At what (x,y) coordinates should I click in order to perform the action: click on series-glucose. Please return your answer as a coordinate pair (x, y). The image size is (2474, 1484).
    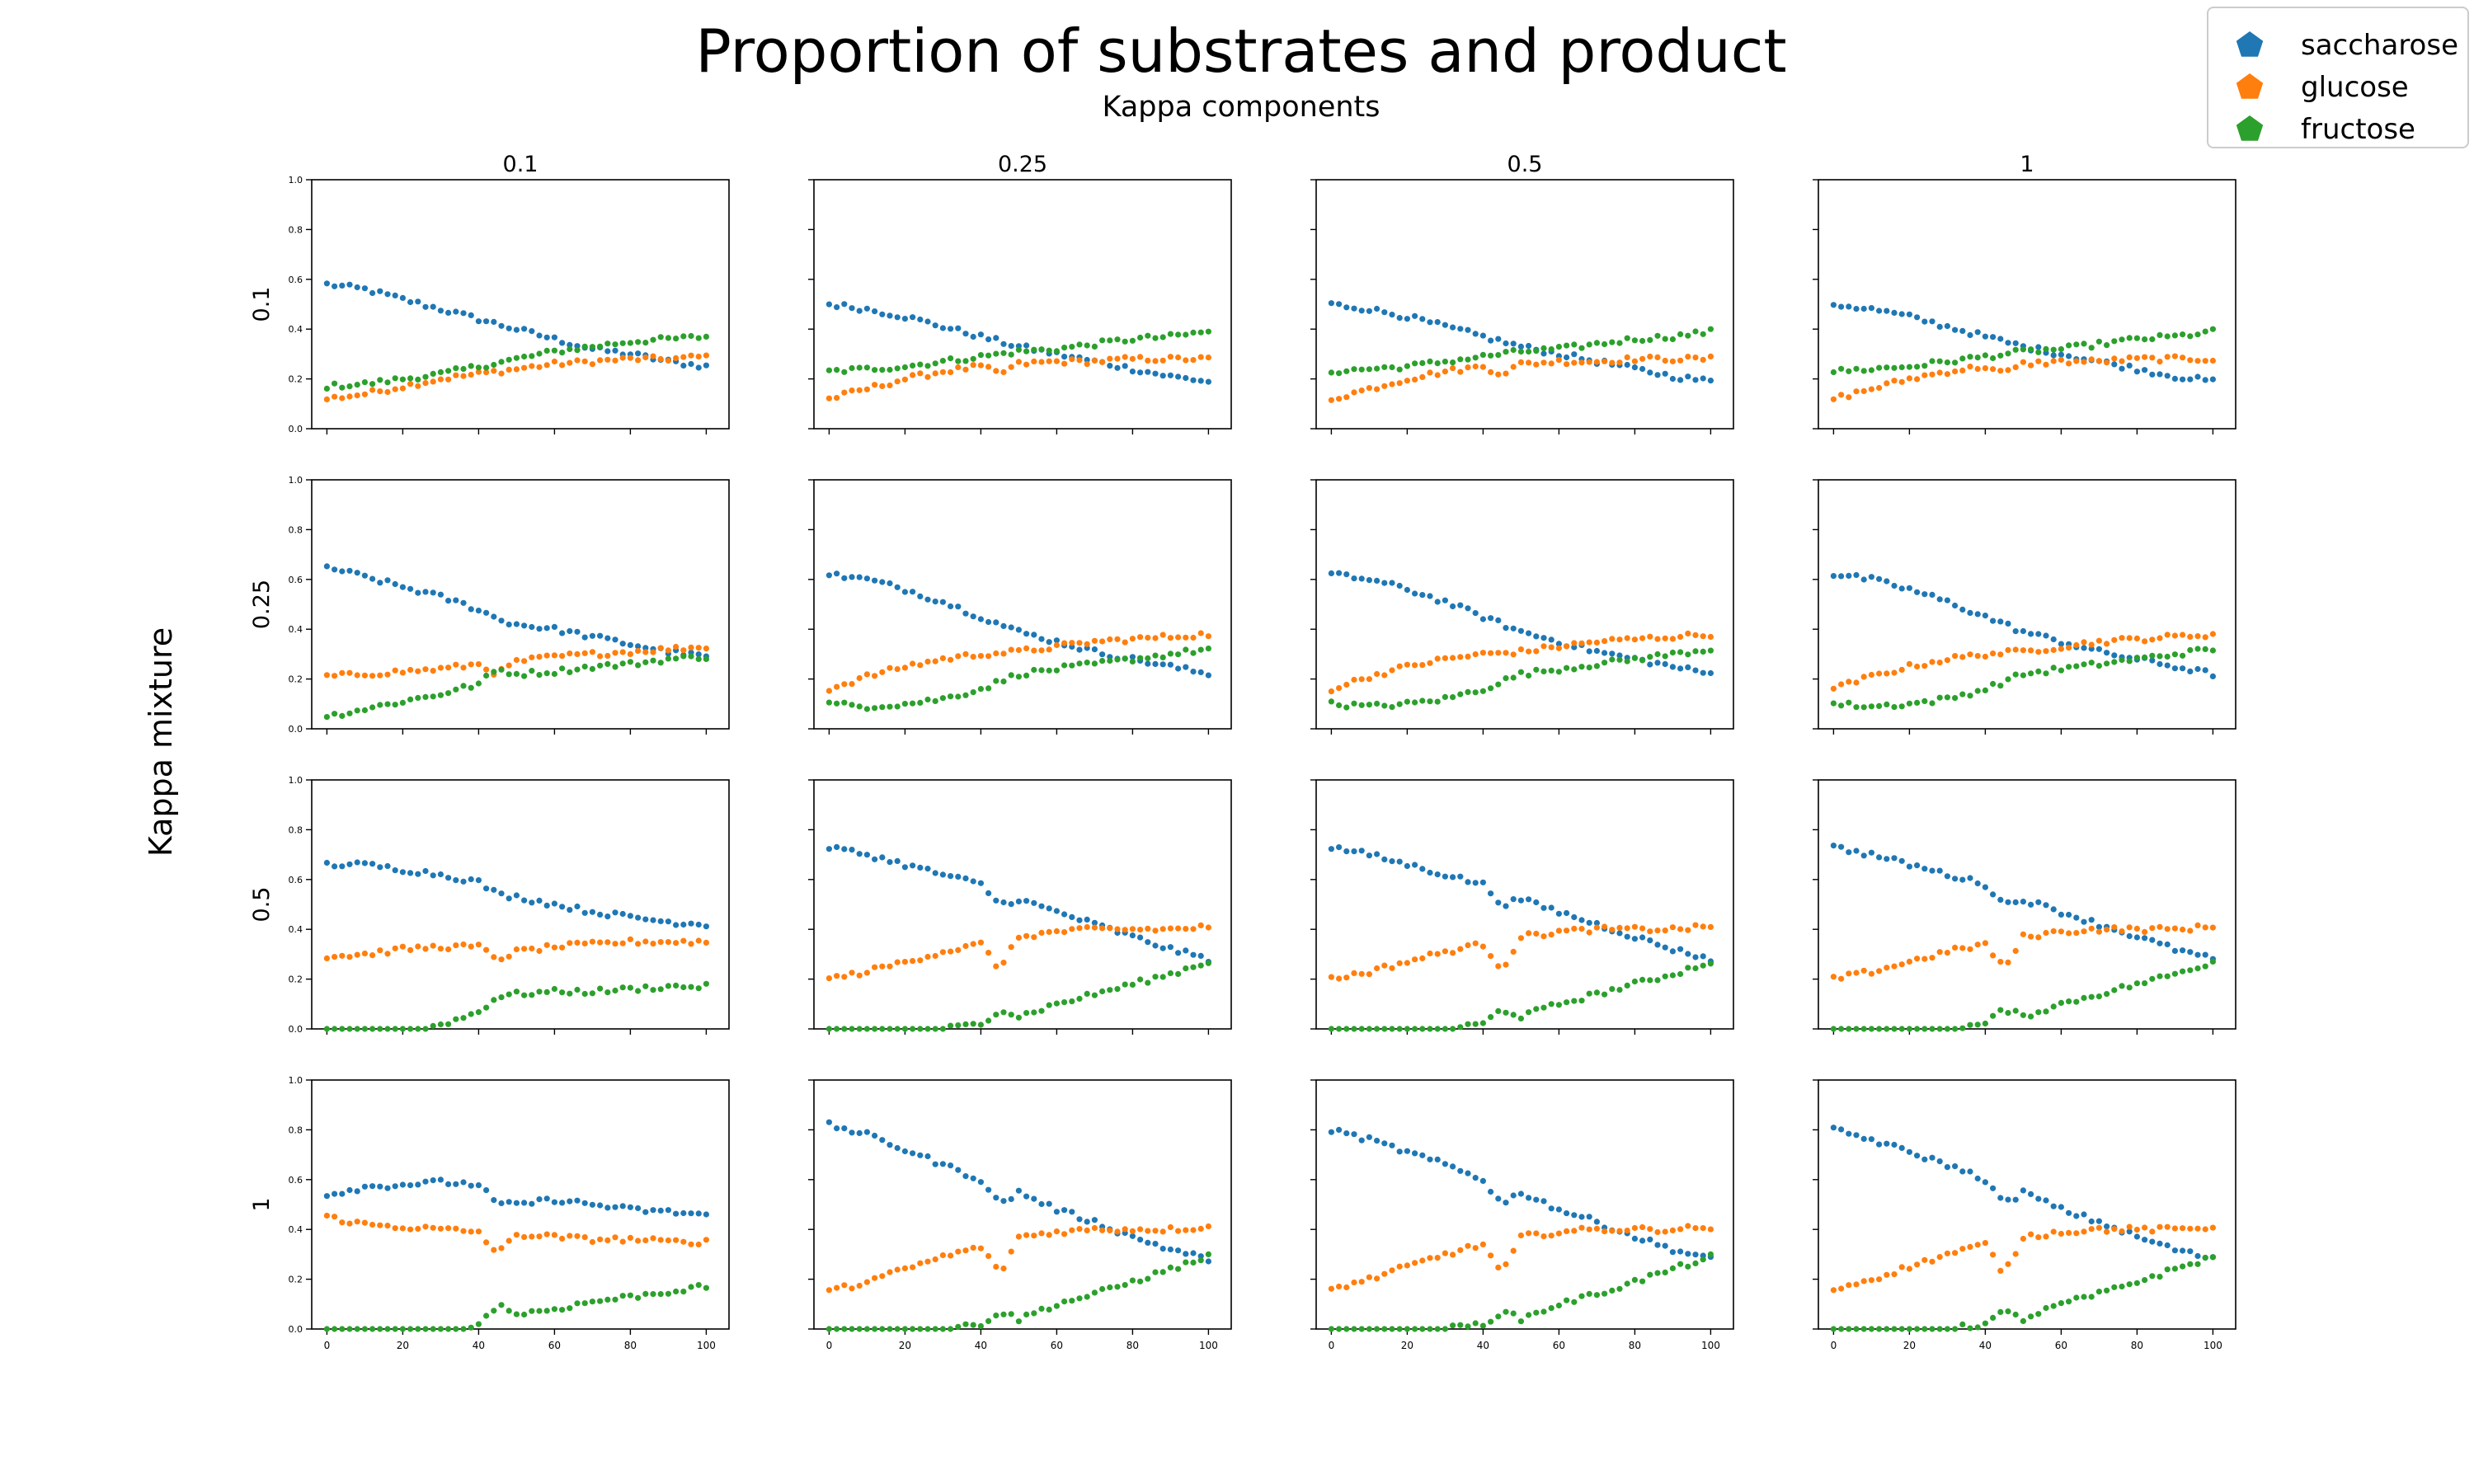
    Looking at the image, I should click on (1521, 952).